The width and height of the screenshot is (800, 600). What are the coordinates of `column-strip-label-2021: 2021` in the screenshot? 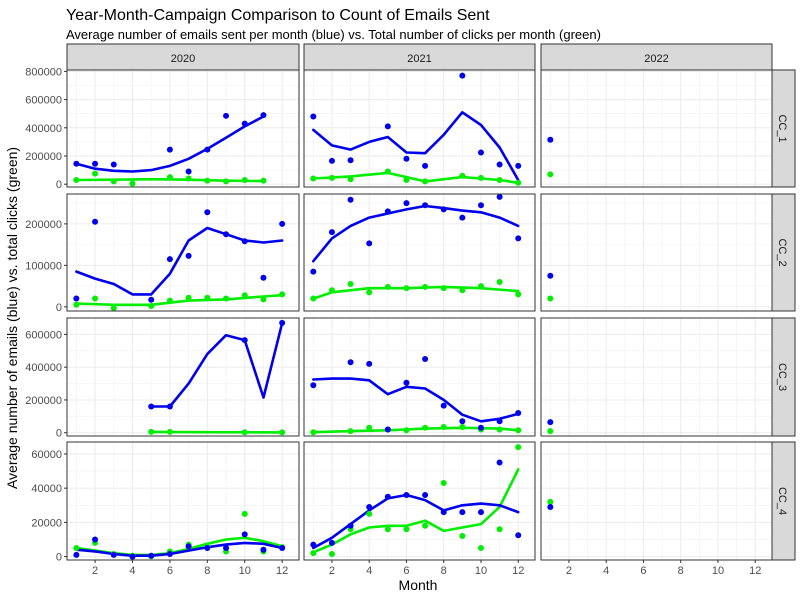 It's located at (419, 59).